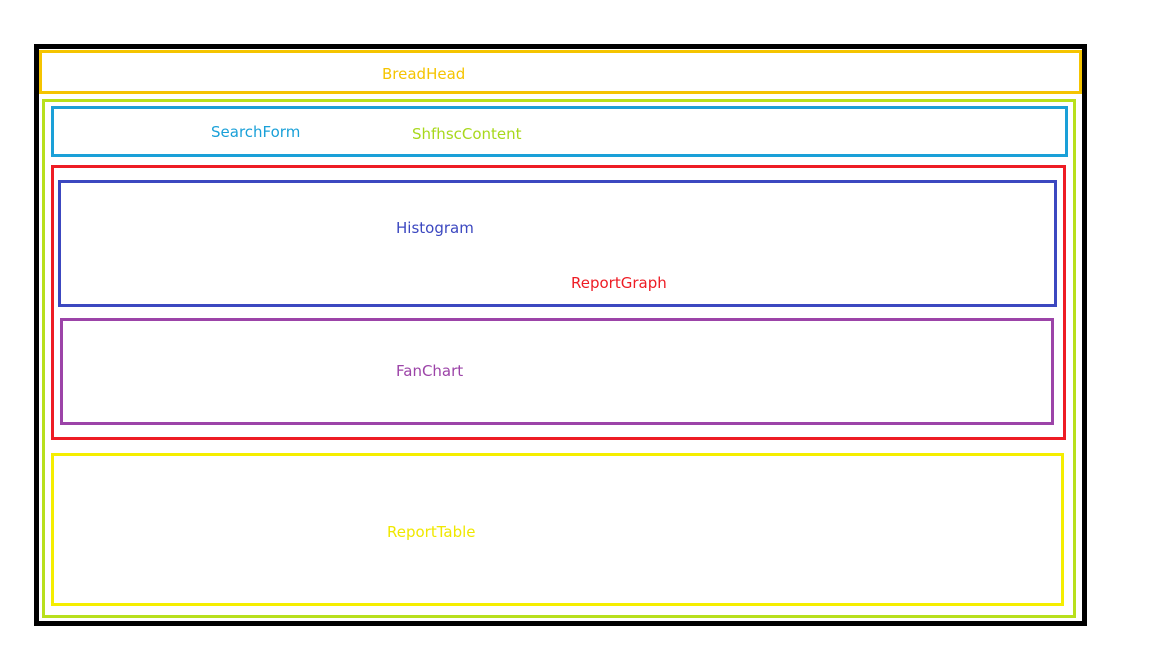  What do you see at coordinates (560, 72) in the screenshot?
I see `bread-head-region` at bounding box center [560, 72].